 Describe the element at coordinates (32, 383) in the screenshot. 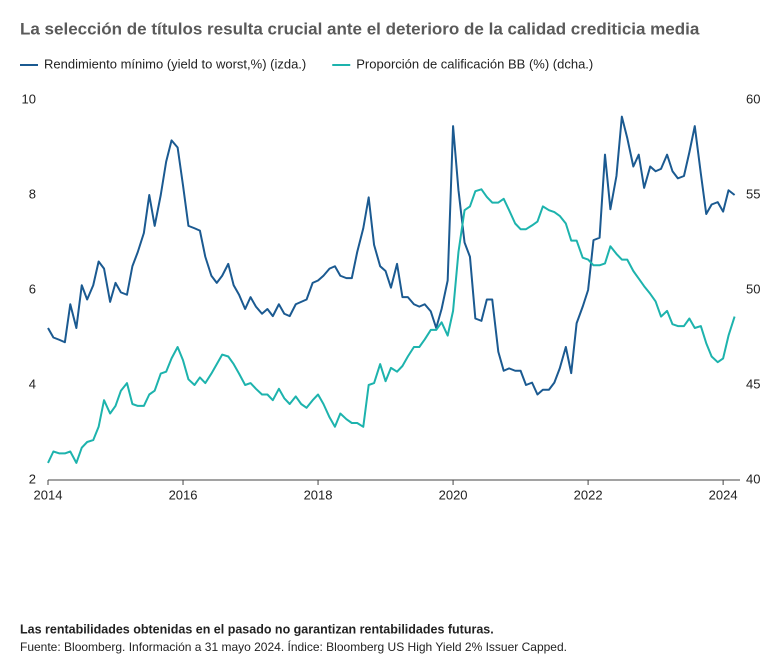

I see `y-tick-label: 4` at that location.